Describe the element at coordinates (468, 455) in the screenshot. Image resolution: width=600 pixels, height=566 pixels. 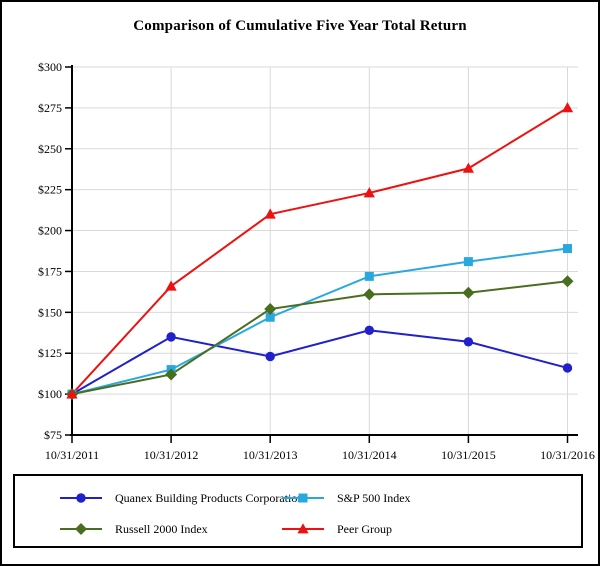
I see `svg-text: 10/31/2015` at that location.